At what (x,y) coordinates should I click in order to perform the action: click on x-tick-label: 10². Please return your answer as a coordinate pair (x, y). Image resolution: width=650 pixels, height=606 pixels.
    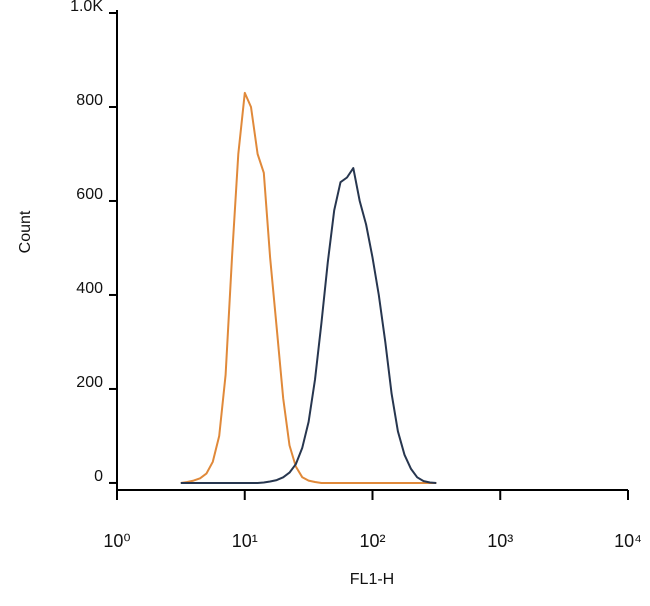
    Looking at the image, I should click on (372, 541).